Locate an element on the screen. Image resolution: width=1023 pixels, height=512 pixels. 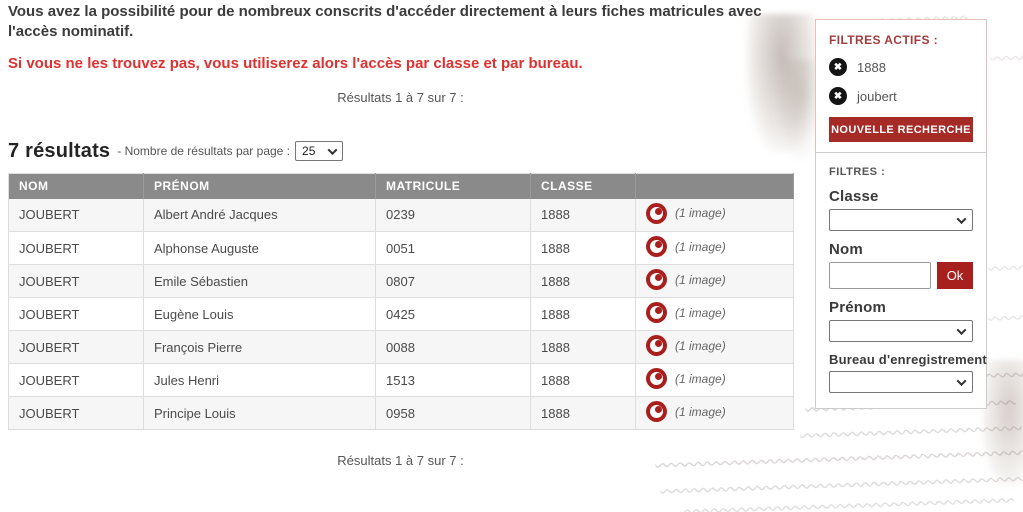
cell-prenom: Albert André Jacques is located at coordinates (259, 215).